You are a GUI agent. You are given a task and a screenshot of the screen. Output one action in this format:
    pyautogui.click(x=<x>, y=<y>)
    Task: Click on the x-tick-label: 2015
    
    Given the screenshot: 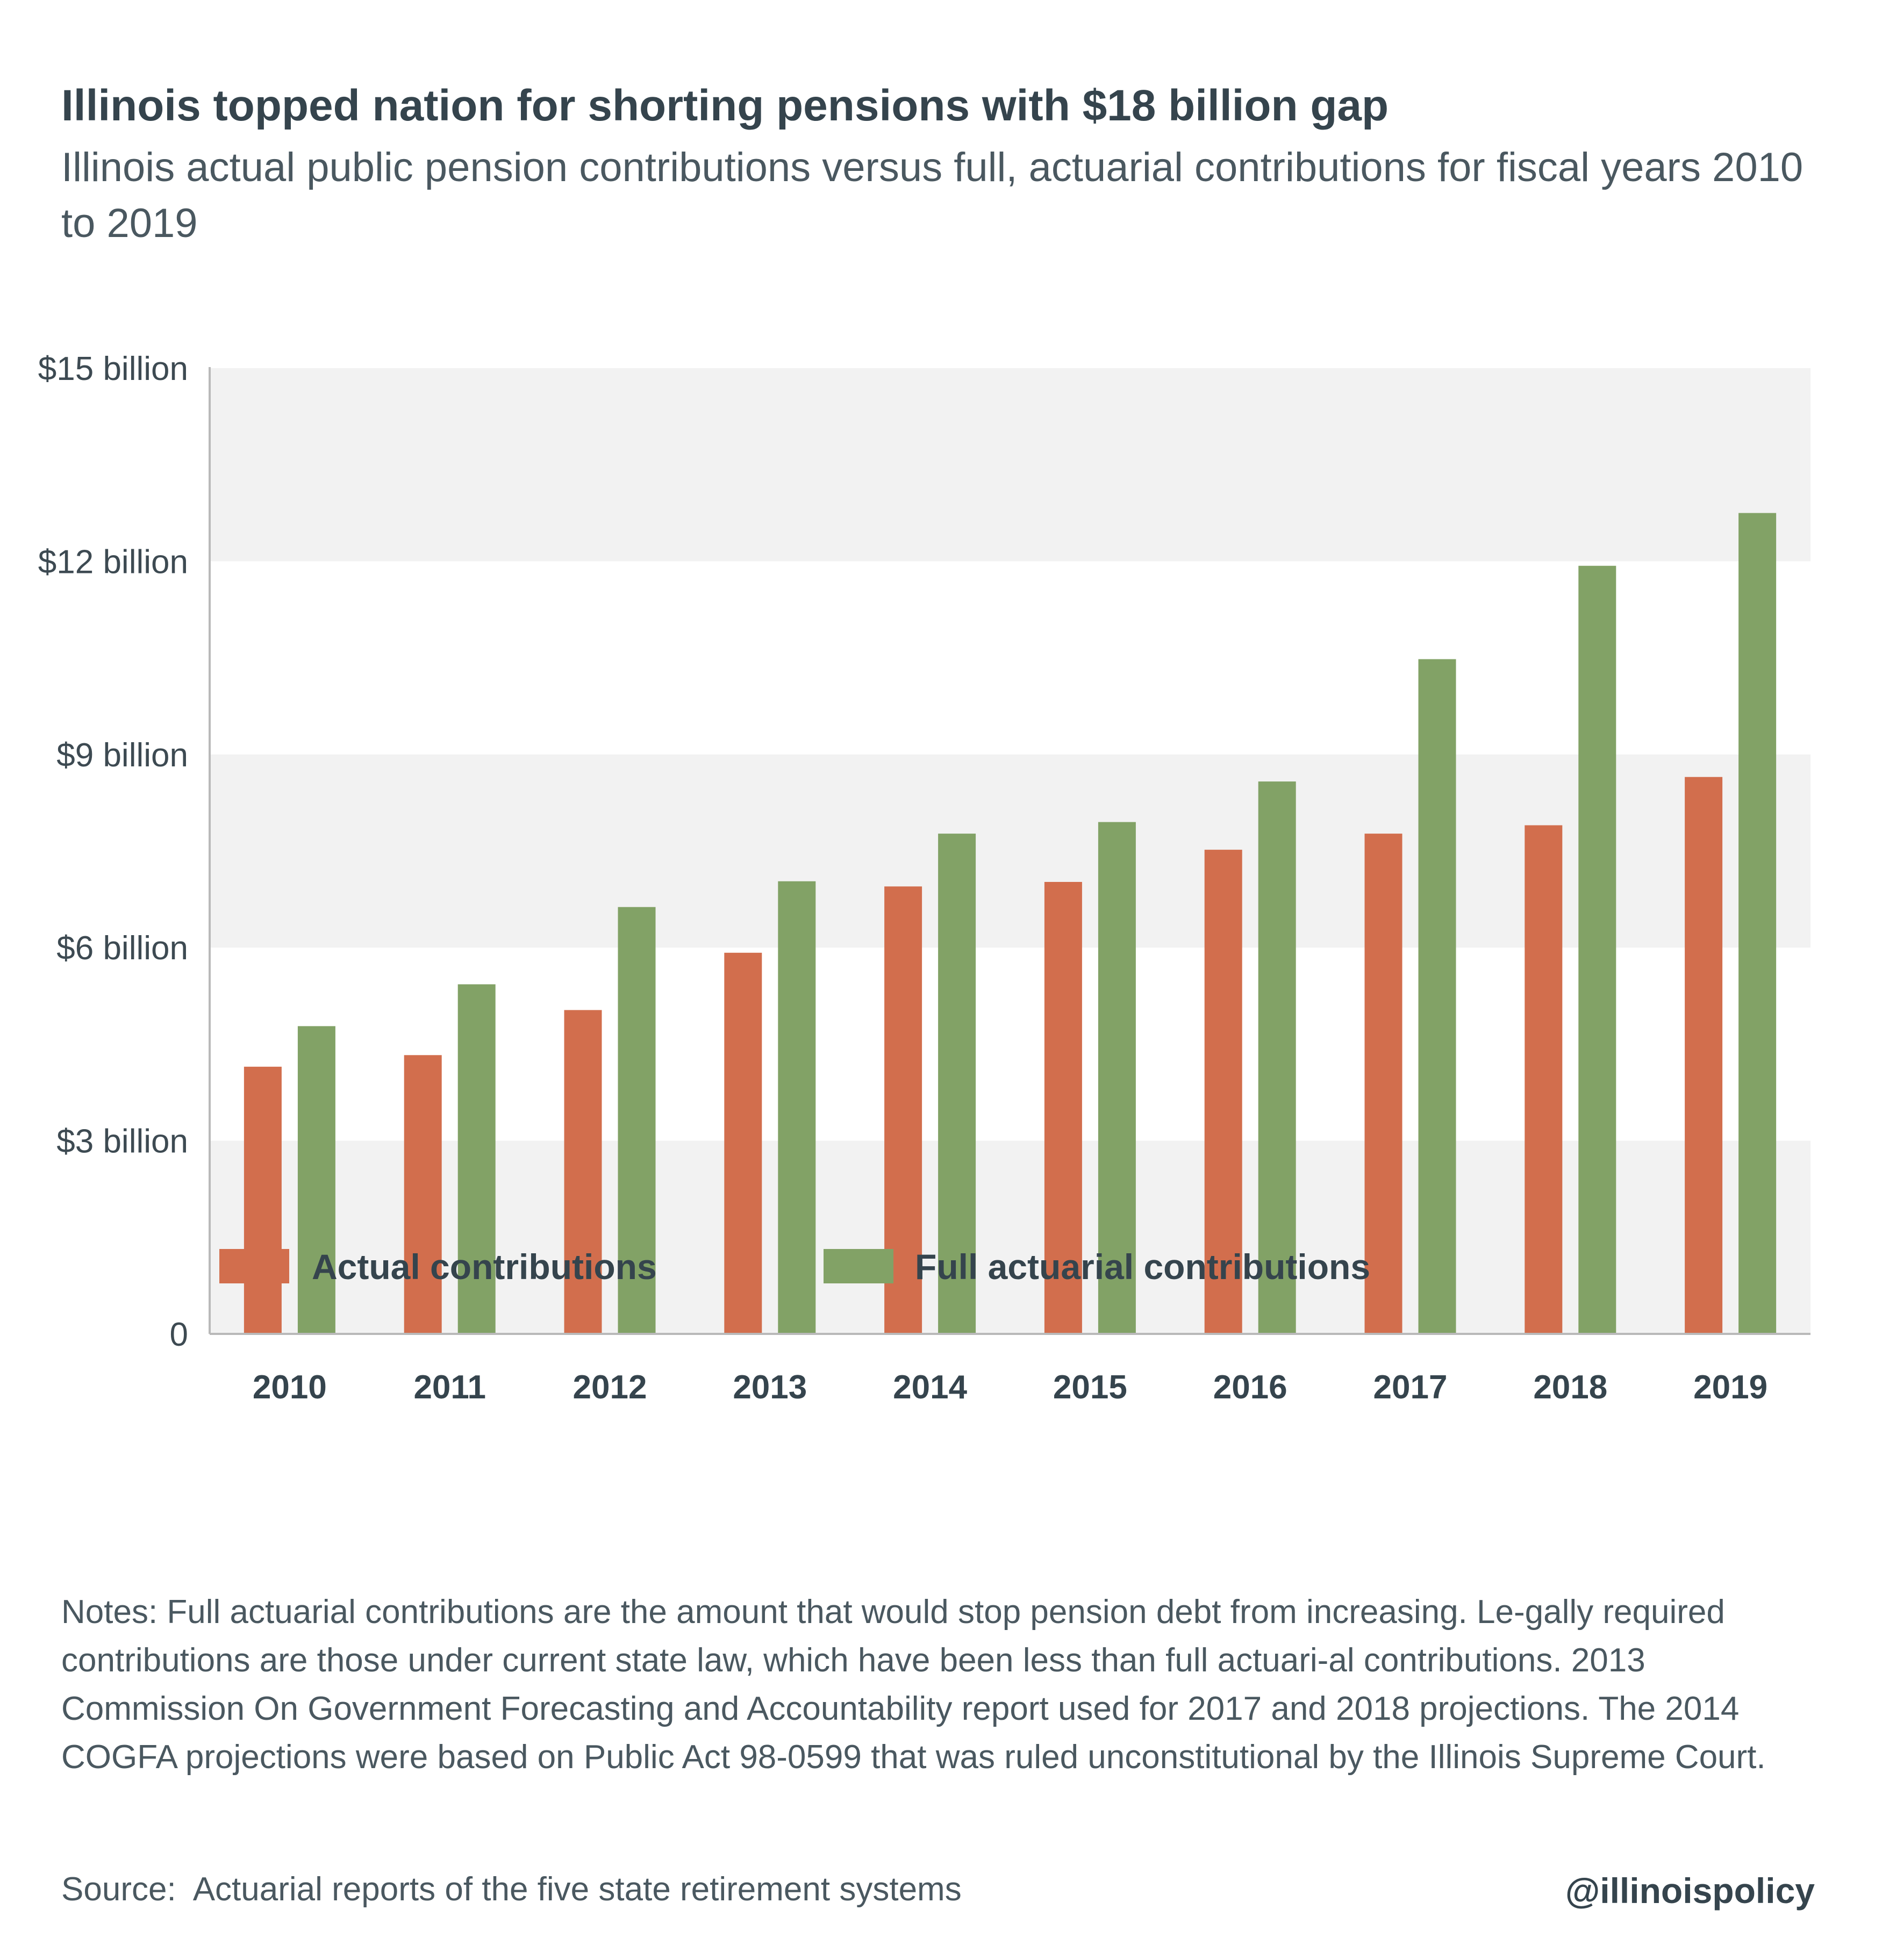 What is the action you would take?
    pyautogui.click(x=1090, y=1388)
    